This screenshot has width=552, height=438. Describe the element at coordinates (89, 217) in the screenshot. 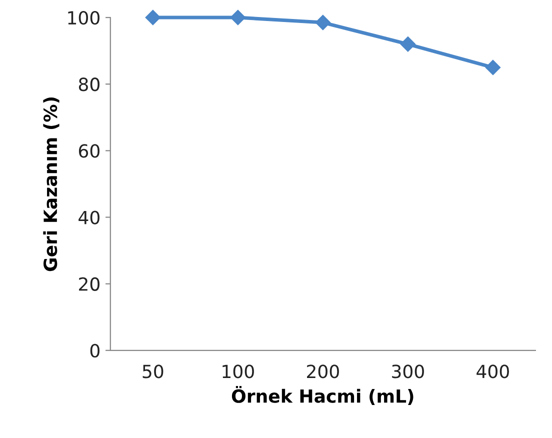

I see `y-tick-label: 40` at that location.